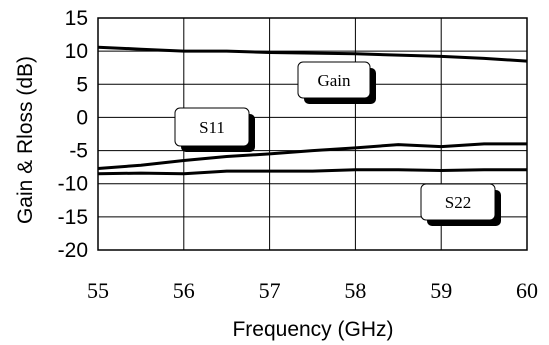  I want to click on callout-s11: S11, so click(214, 129).